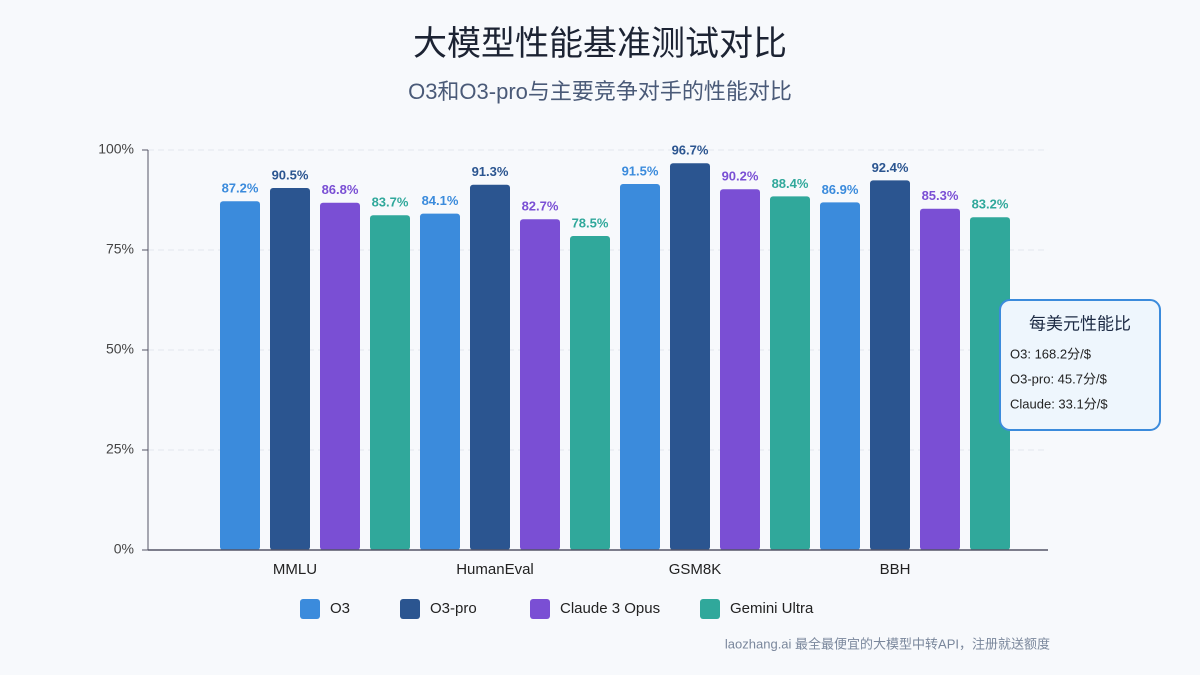 The width and height of the screenshot is (1200, 675). Describe the element at coordinates (1051, 353) in the screenshot. I see `annotation-line: O3: 168.2分/$` at that location.